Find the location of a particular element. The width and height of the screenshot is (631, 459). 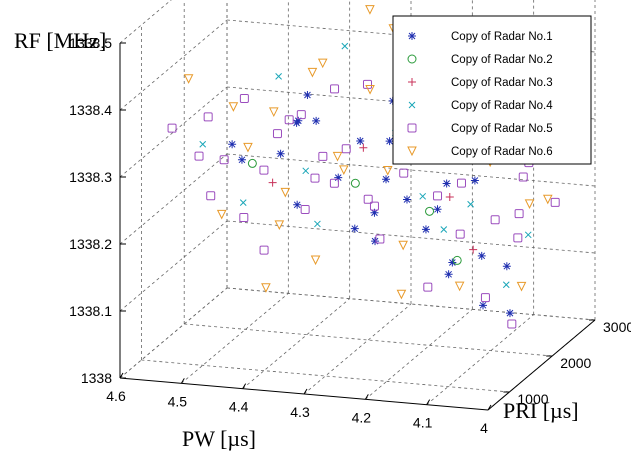

legend-item: Copy of Radar No.2 is located at coordinates (480, 60).